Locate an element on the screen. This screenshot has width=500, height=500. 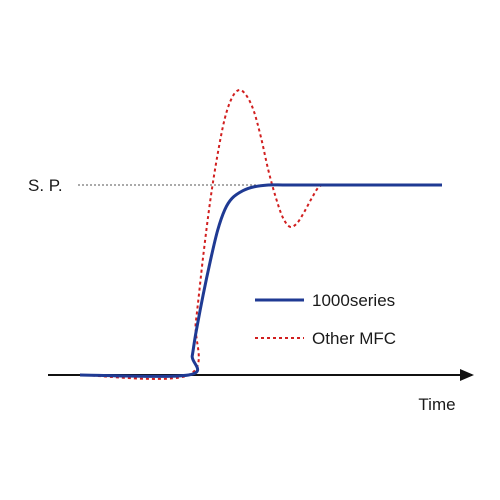
legend-label-other-mfc: Other MFC is located at coordinates (354, 338).